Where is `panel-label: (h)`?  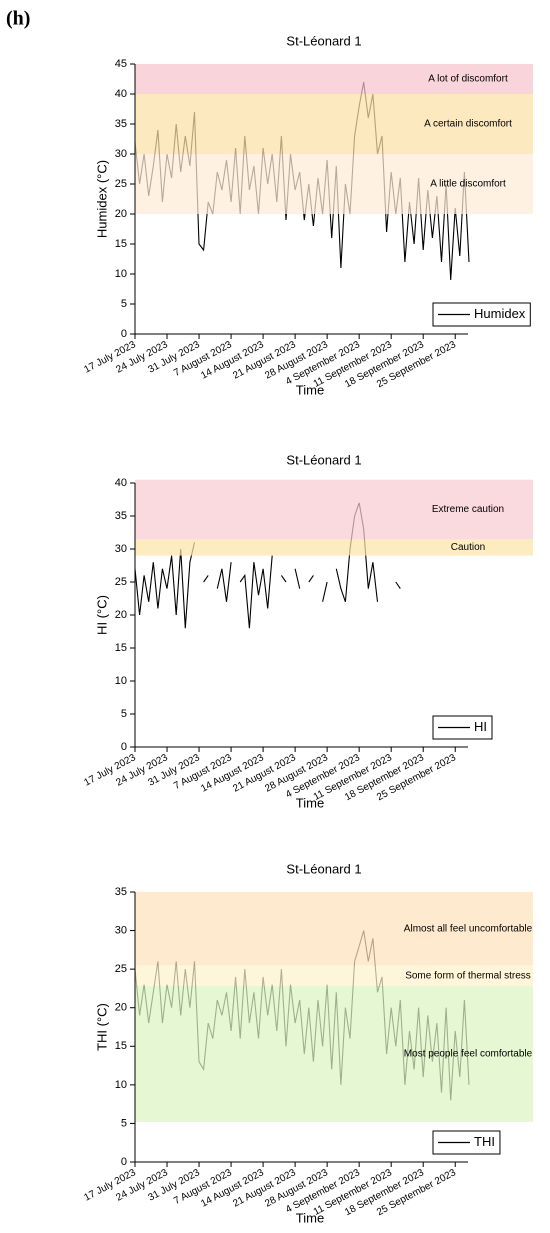
panel-label: (h) is located at coordinates (18, 19).